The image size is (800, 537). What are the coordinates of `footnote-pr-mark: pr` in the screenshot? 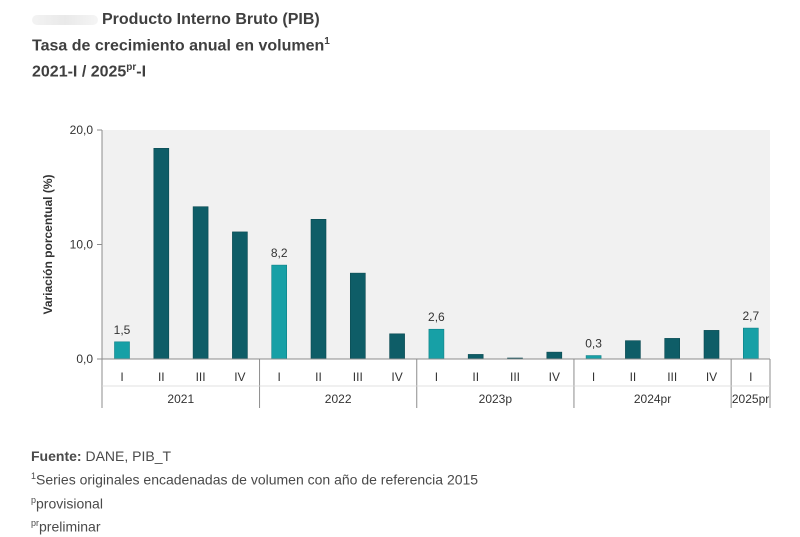 It's located at (35, 523).